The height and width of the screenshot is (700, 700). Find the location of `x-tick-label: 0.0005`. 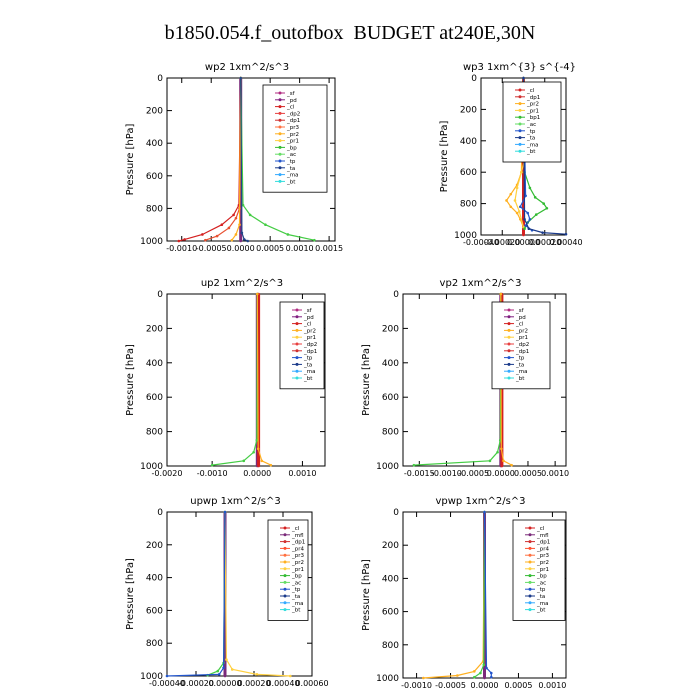

x-tick-label: 0.0005 is located at coordinates (528, 473).